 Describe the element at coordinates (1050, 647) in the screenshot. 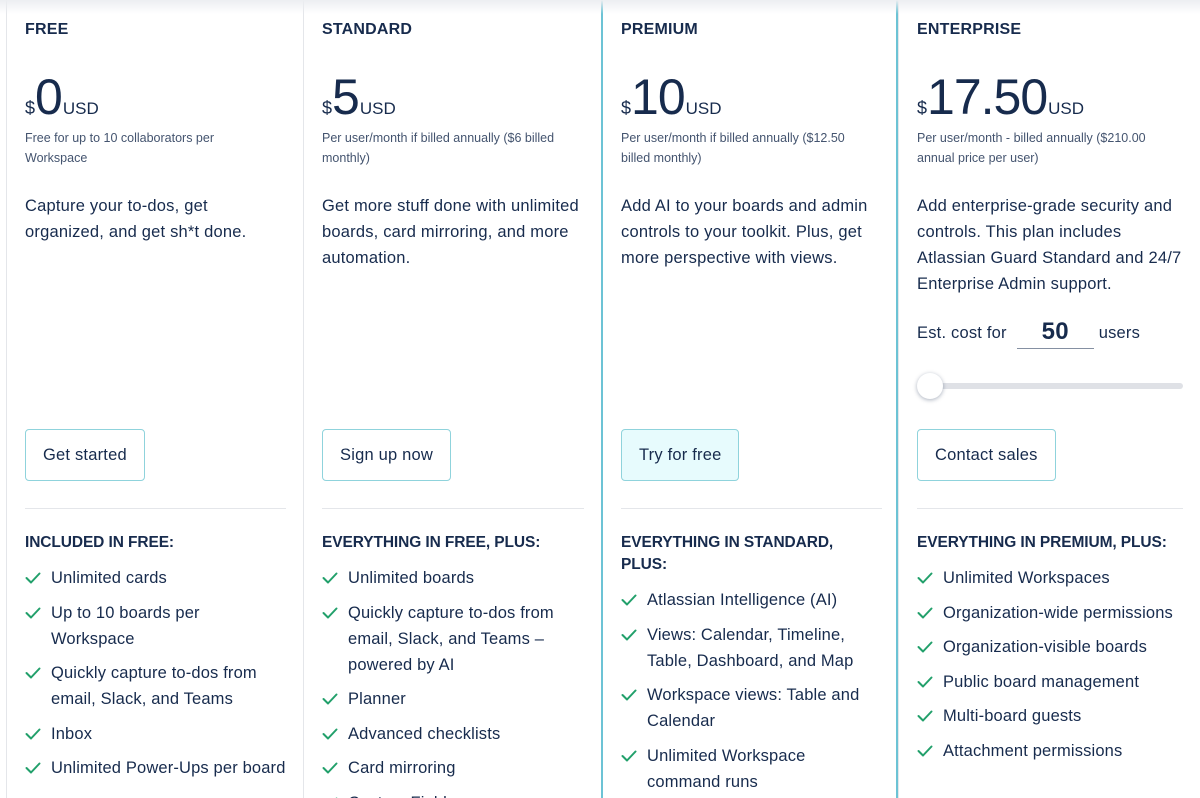

I see `feature-item: Organization-visible boards` at that location.